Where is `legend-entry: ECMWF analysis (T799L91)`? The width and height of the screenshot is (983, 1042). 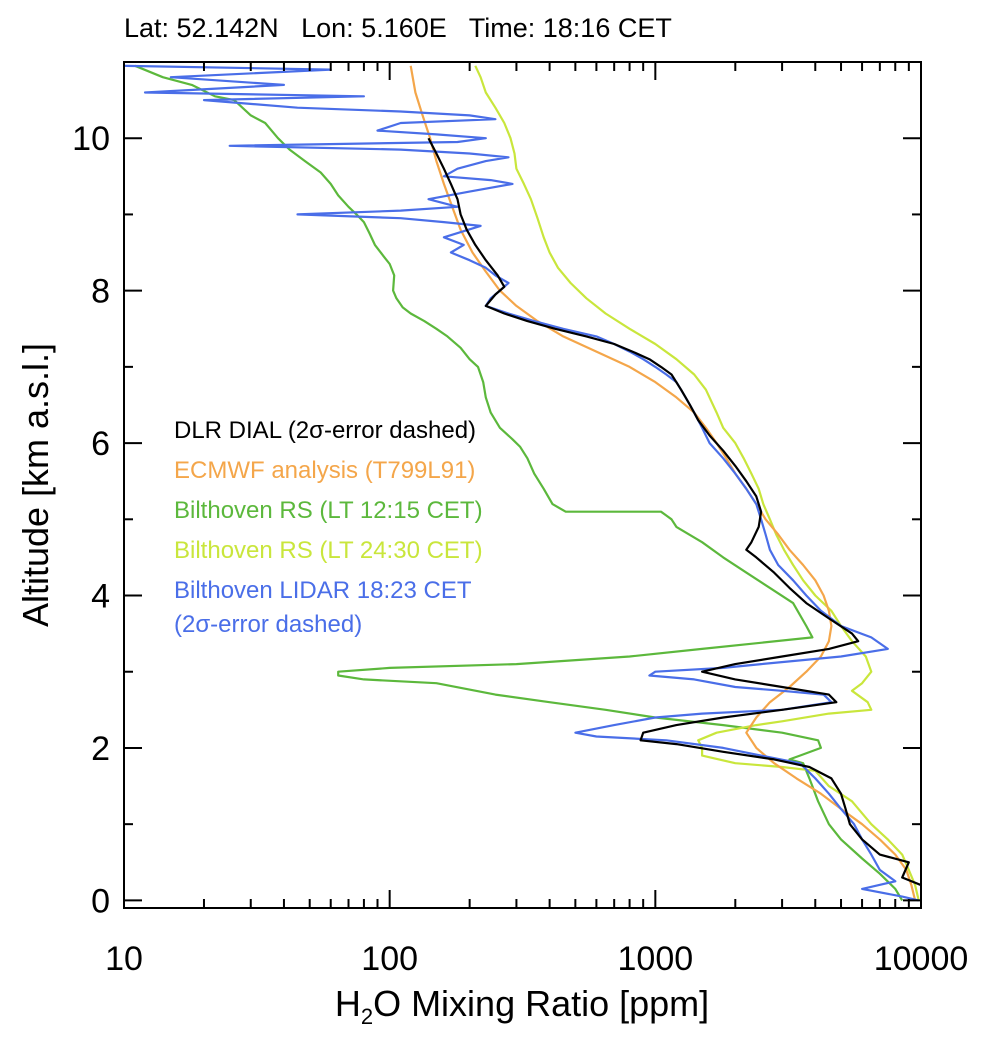 legend-entry: ECMWF analysis (T799L91) is located at coordinates (324, 470).